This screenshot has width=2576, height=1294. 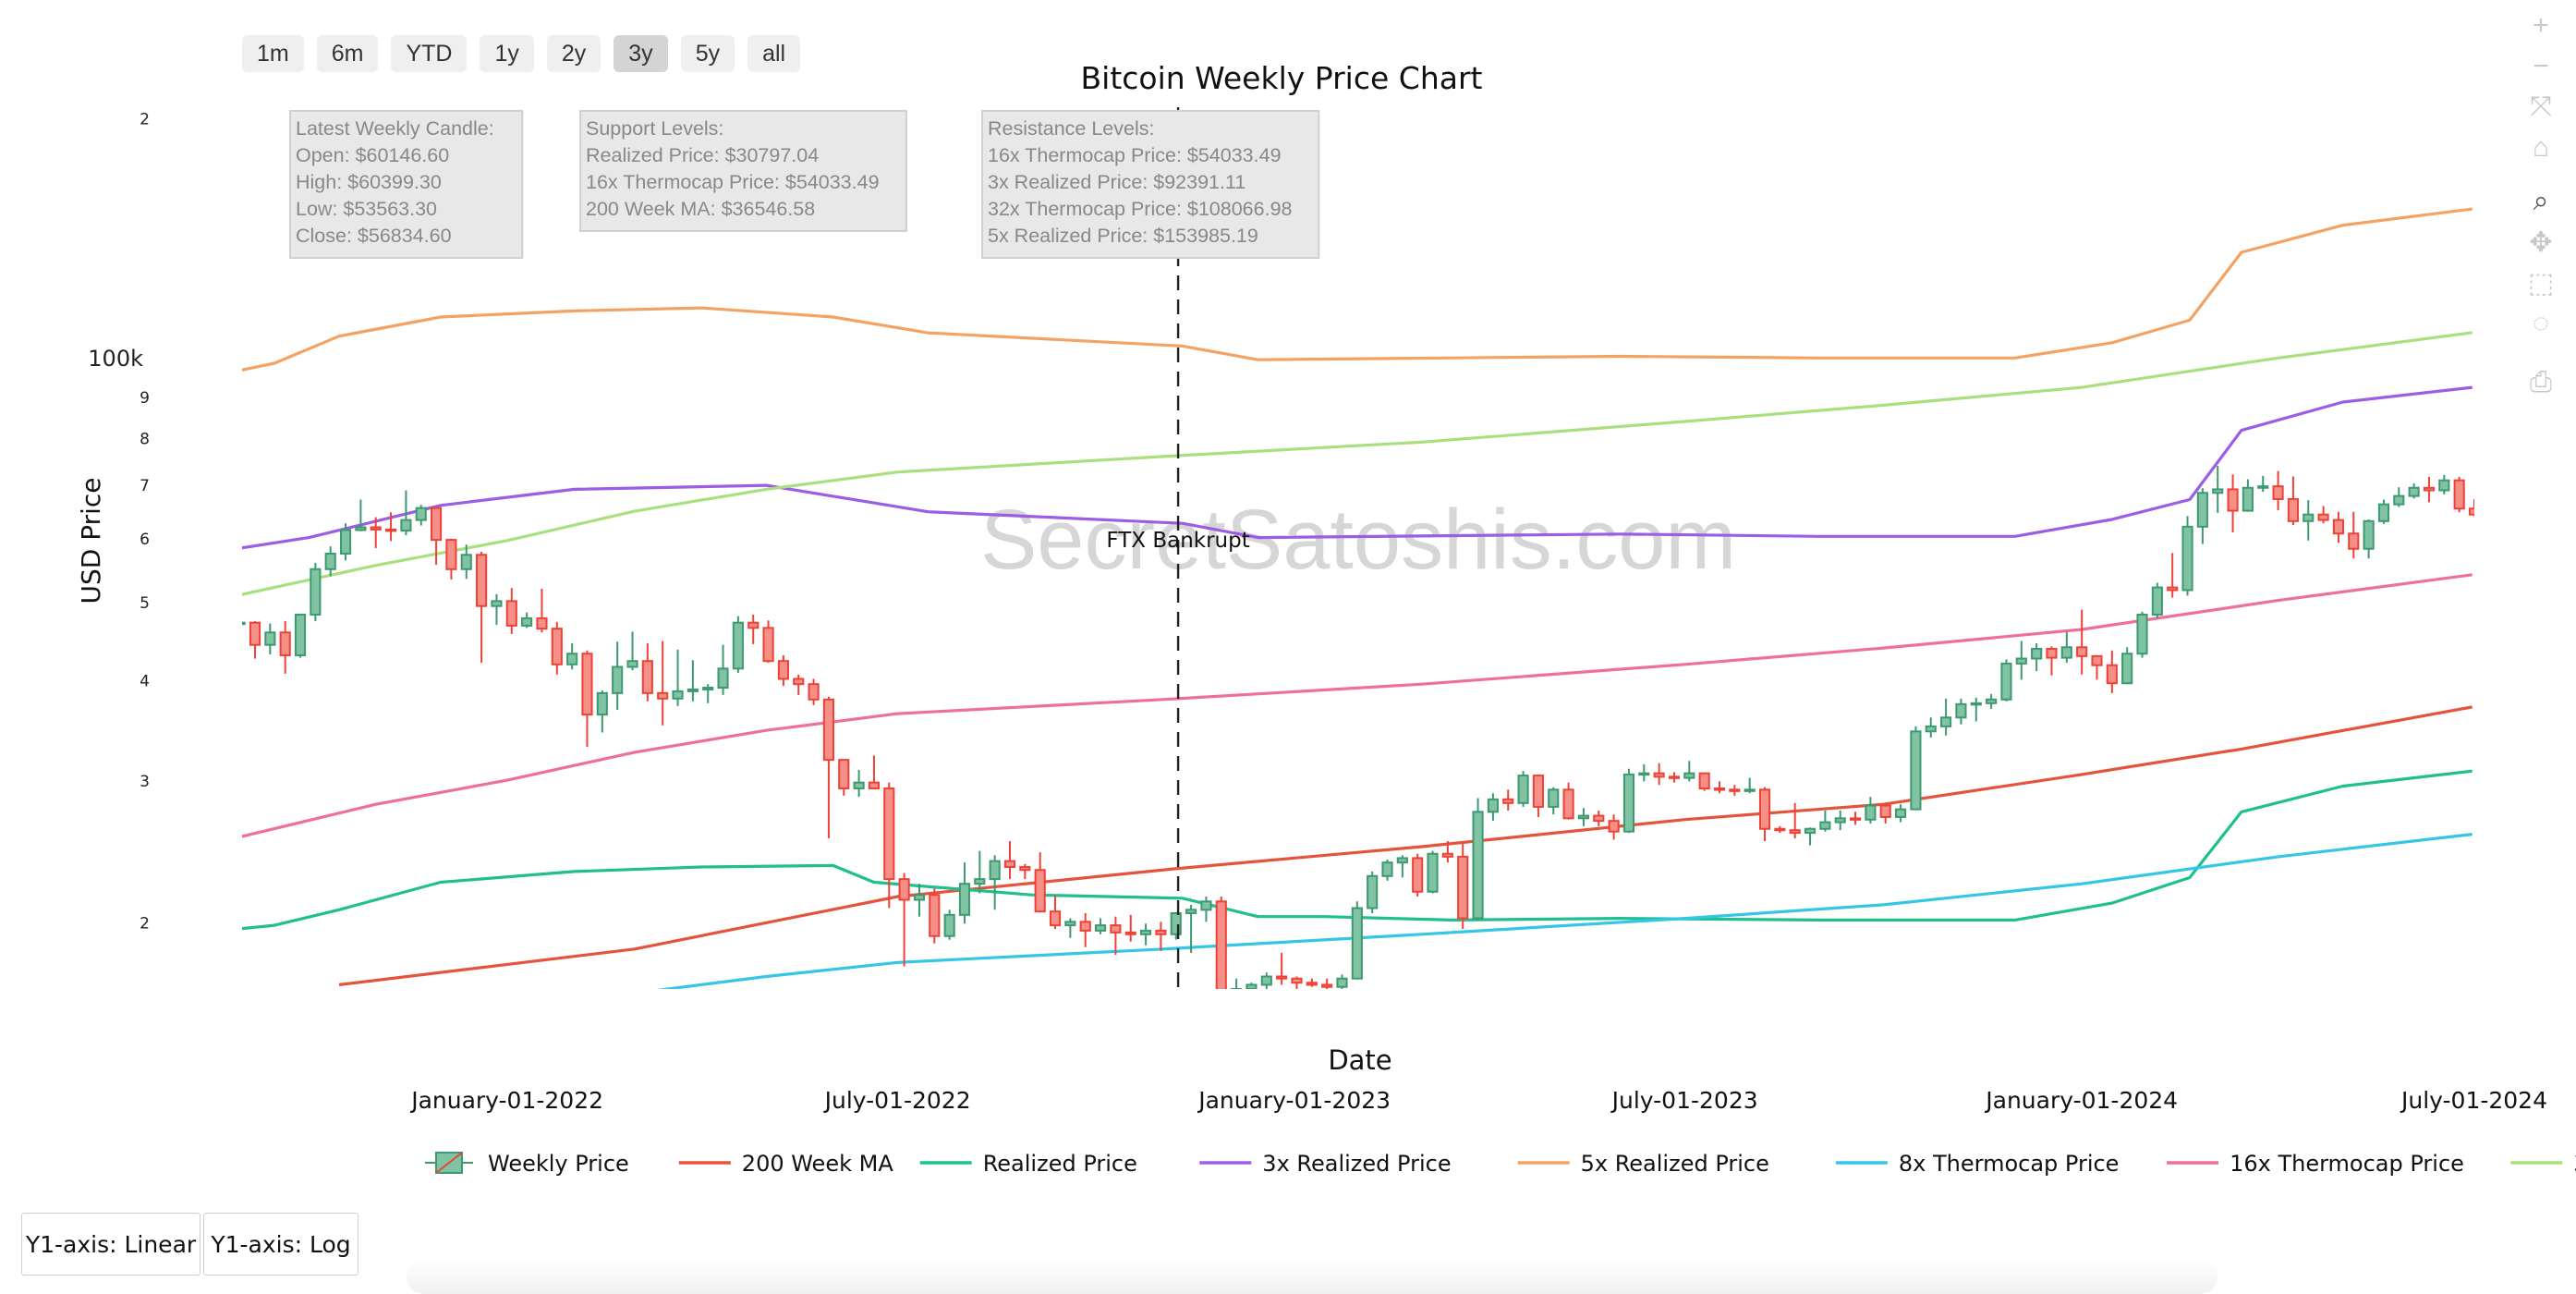 What do you see at coordinates (786, 1164) in the screenshot?
I see `legend-item-1: 200 Week MA` at bounding box center [786, 1164].